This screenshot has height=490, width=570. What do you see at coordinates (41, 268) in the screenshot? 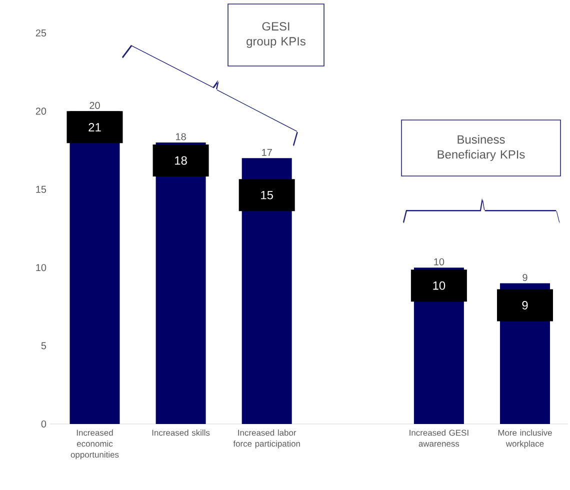
I see `y-tick-label: 10` at bounding box center [41, 268].